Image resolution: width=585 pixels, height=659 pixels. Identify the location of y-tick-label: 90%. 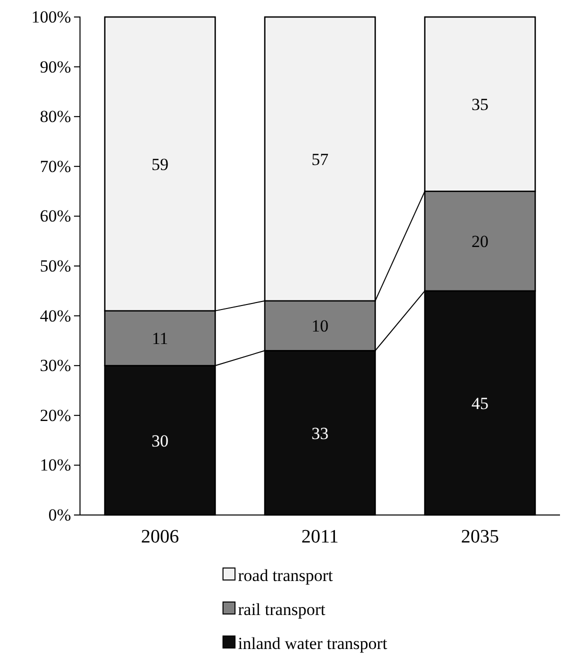
(55, 66).